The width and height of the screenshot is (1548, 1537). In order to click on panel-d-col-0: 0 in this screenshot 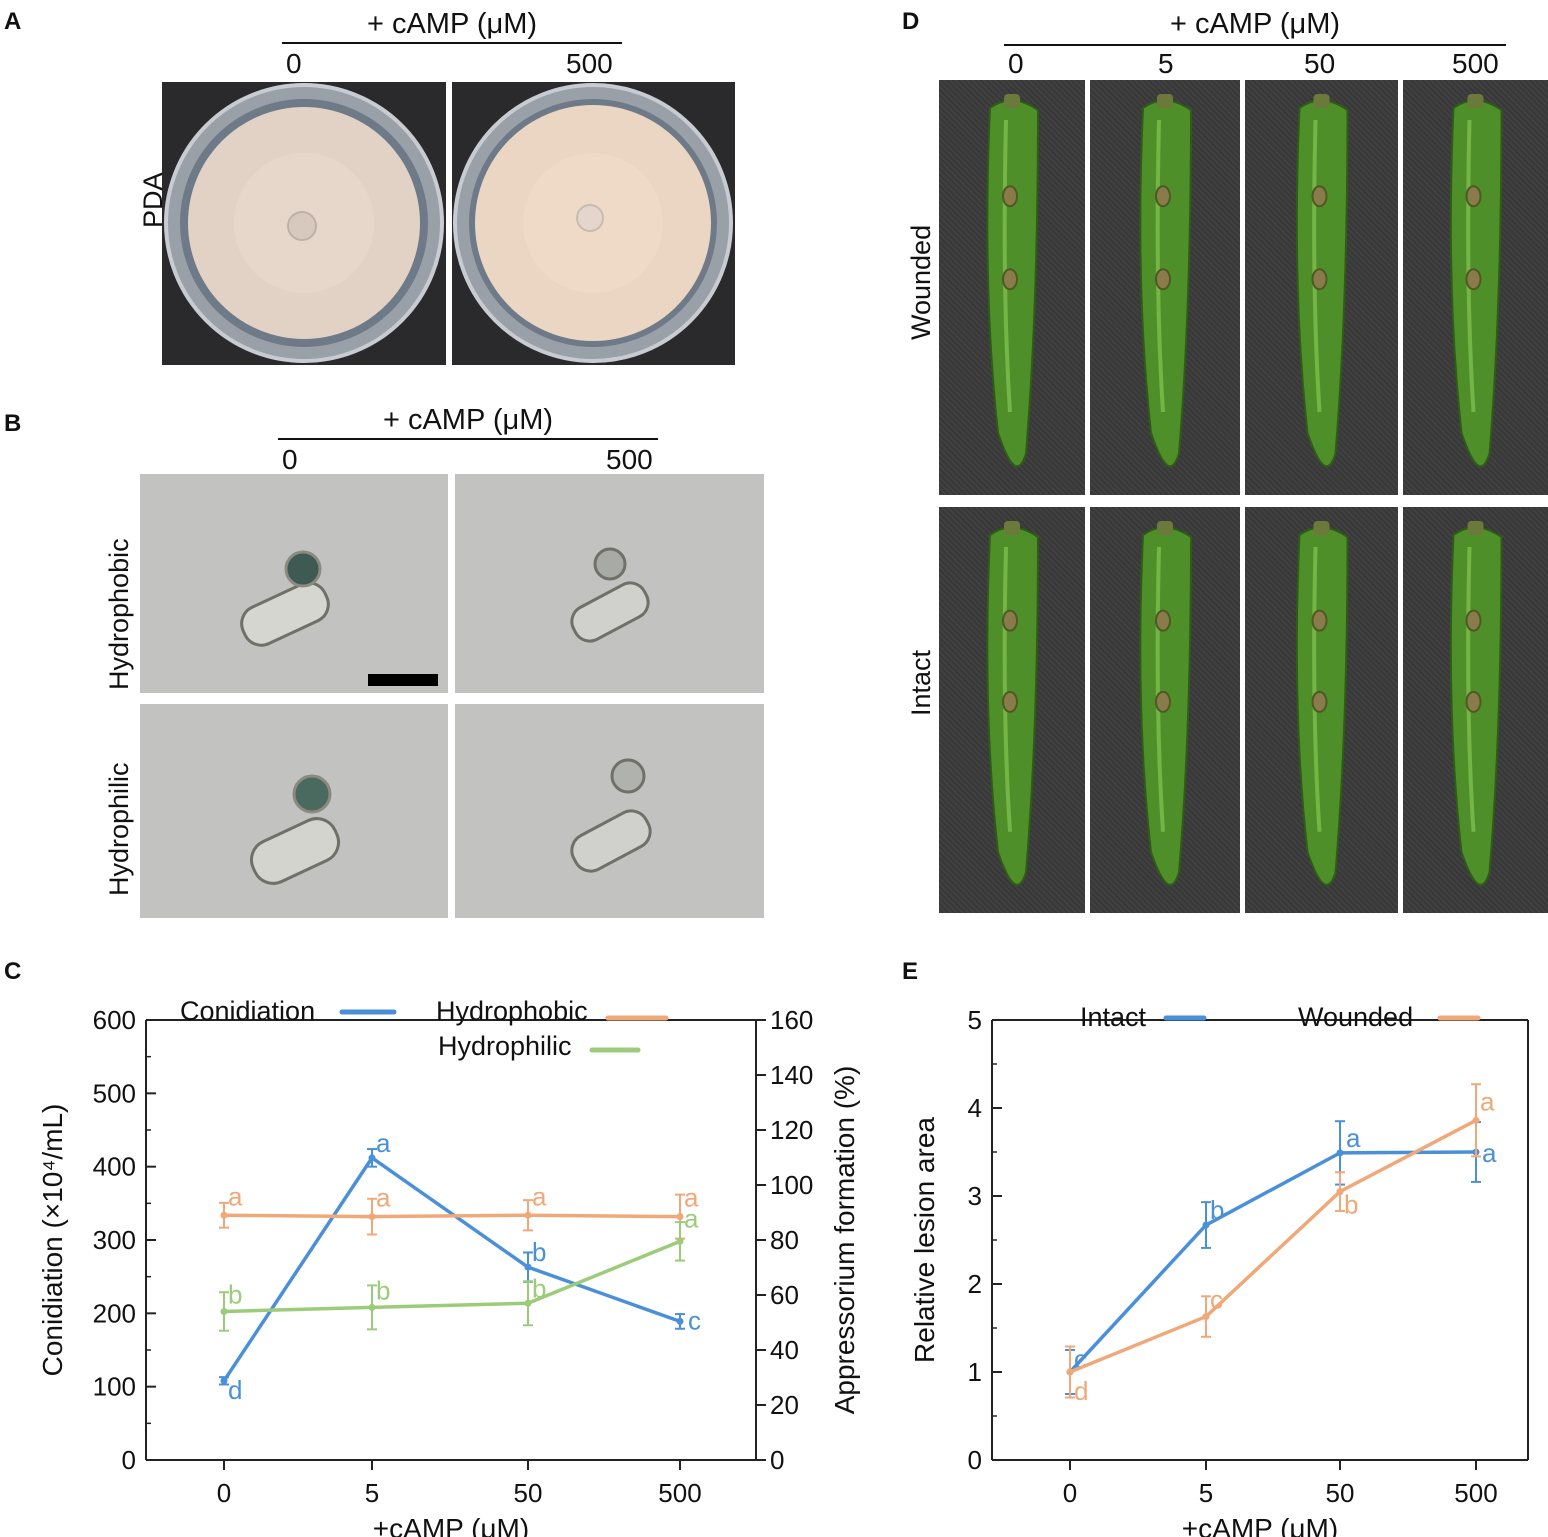, I will do `click(1016, 63)`.